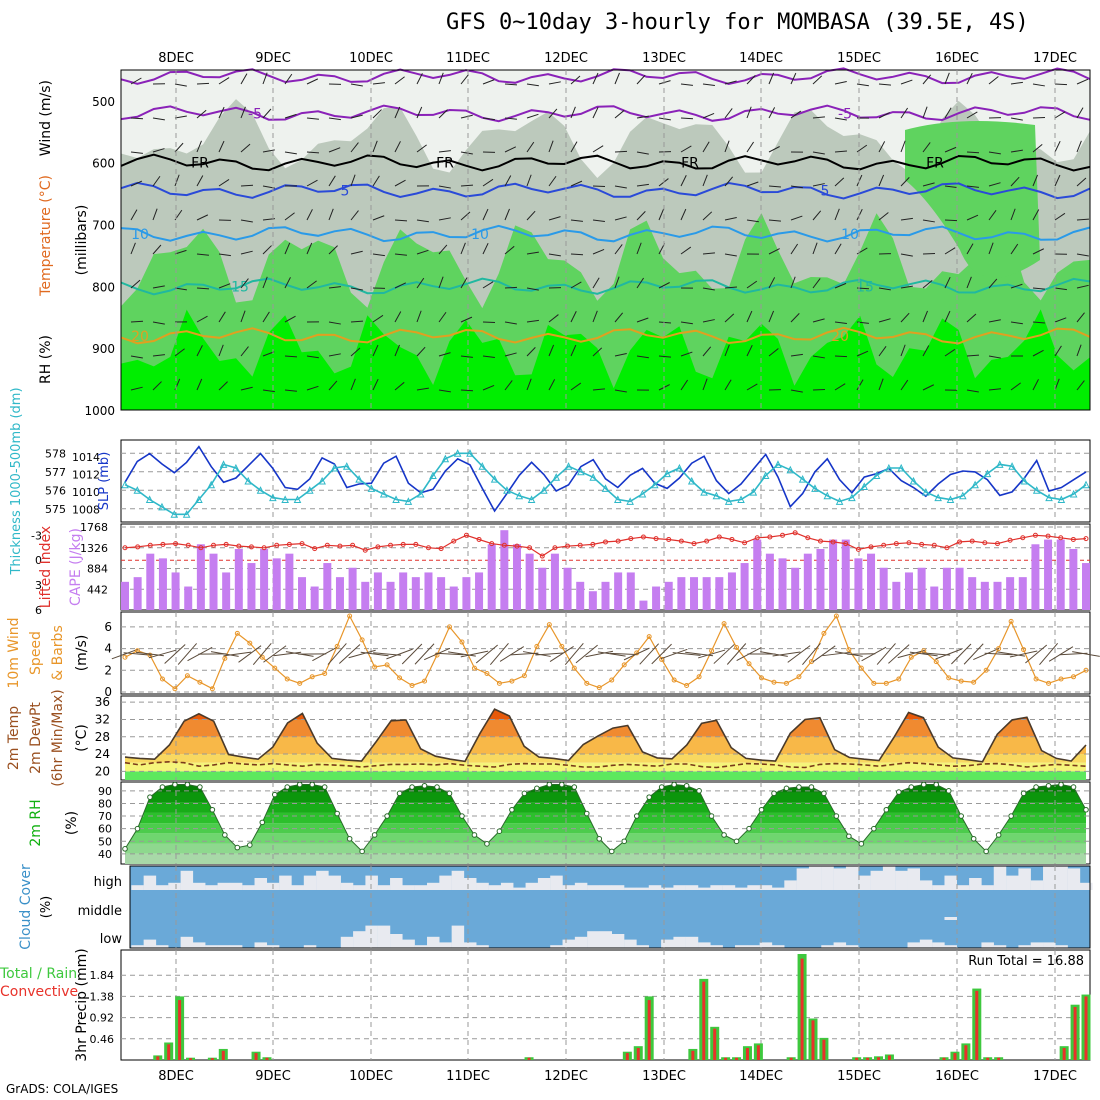 Image resolution: width=1100 pixels, height=1100 pixels. Describe the element at coordinates (36, 822) in the screenshot. I see `rh2m-axis-label: 2m RH` at that location.